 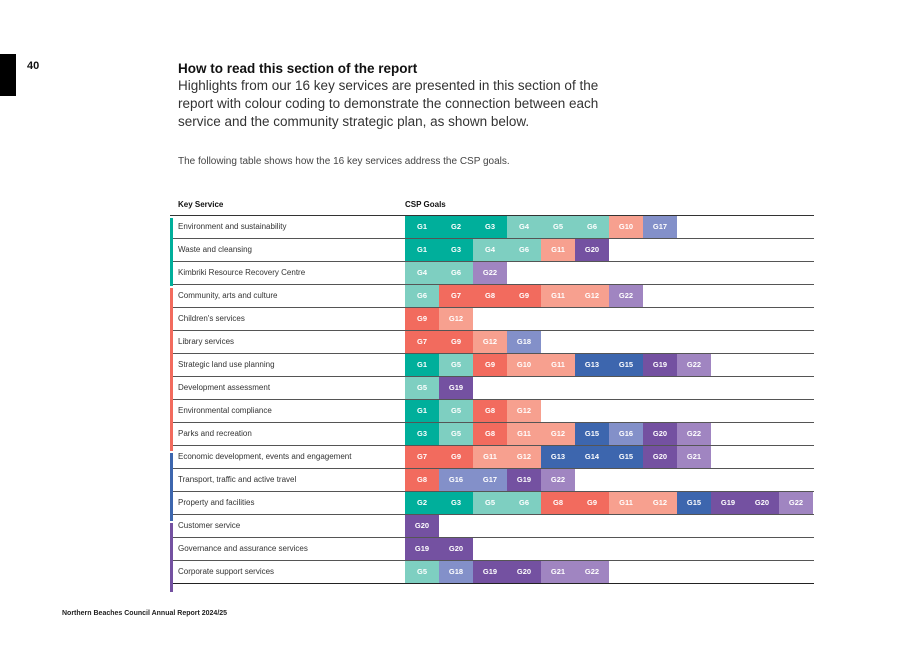 I want to click on goal-cells: G7 G9 G12 G18, so click(x=473, y=342).